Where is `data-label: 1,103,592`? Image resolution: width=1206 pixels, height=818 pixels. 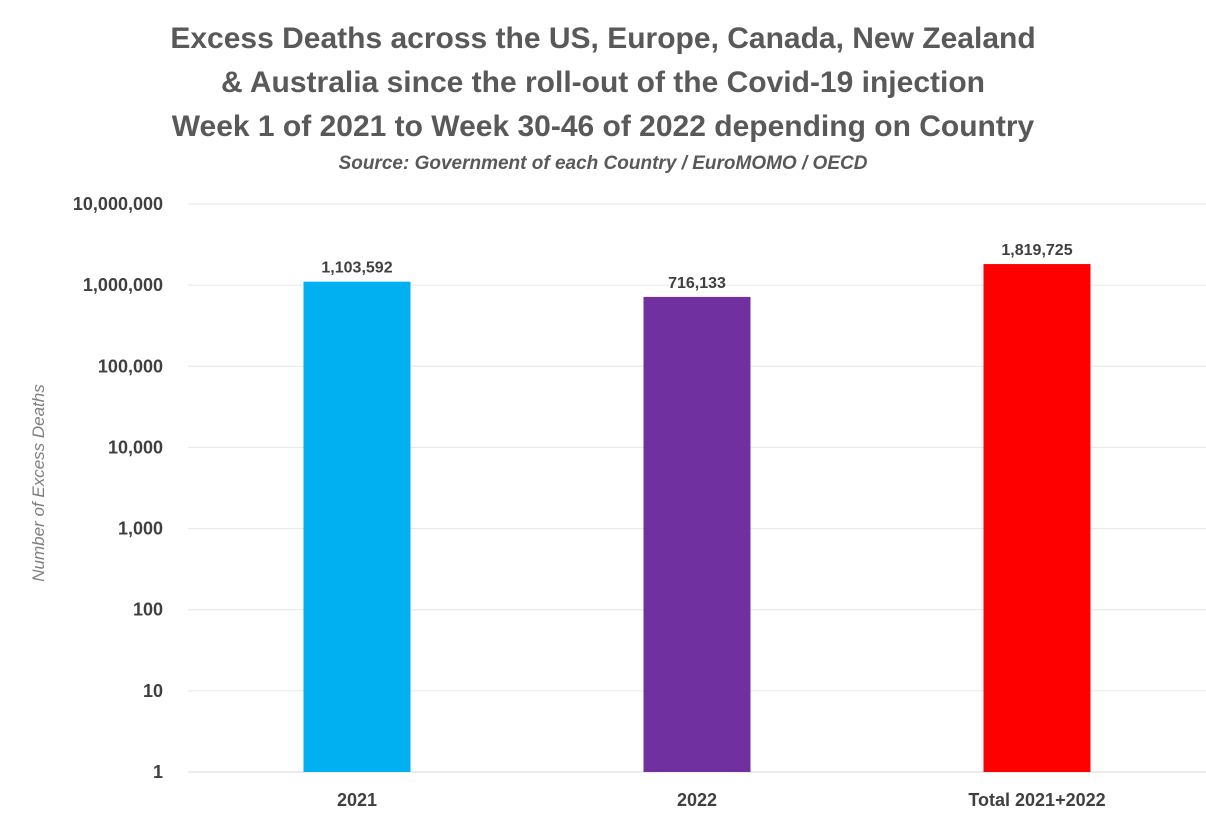 data-label: 1,103,592 is located at coordinates (356, 268).